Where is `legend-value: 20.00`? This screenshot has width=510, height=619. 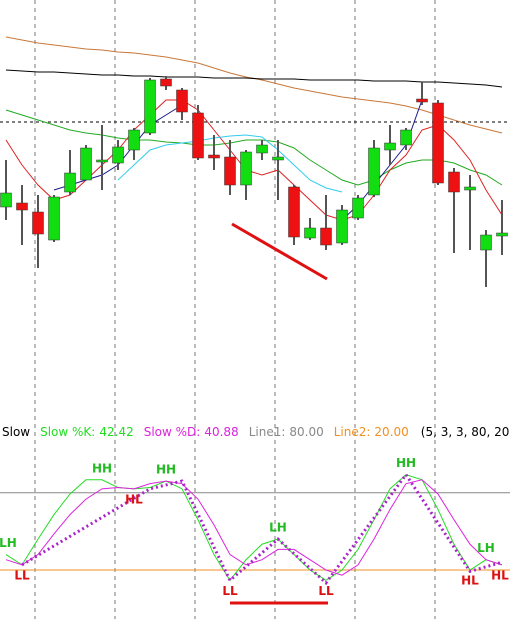
legend-value: 20.00 is located at coordinates (391, 432).